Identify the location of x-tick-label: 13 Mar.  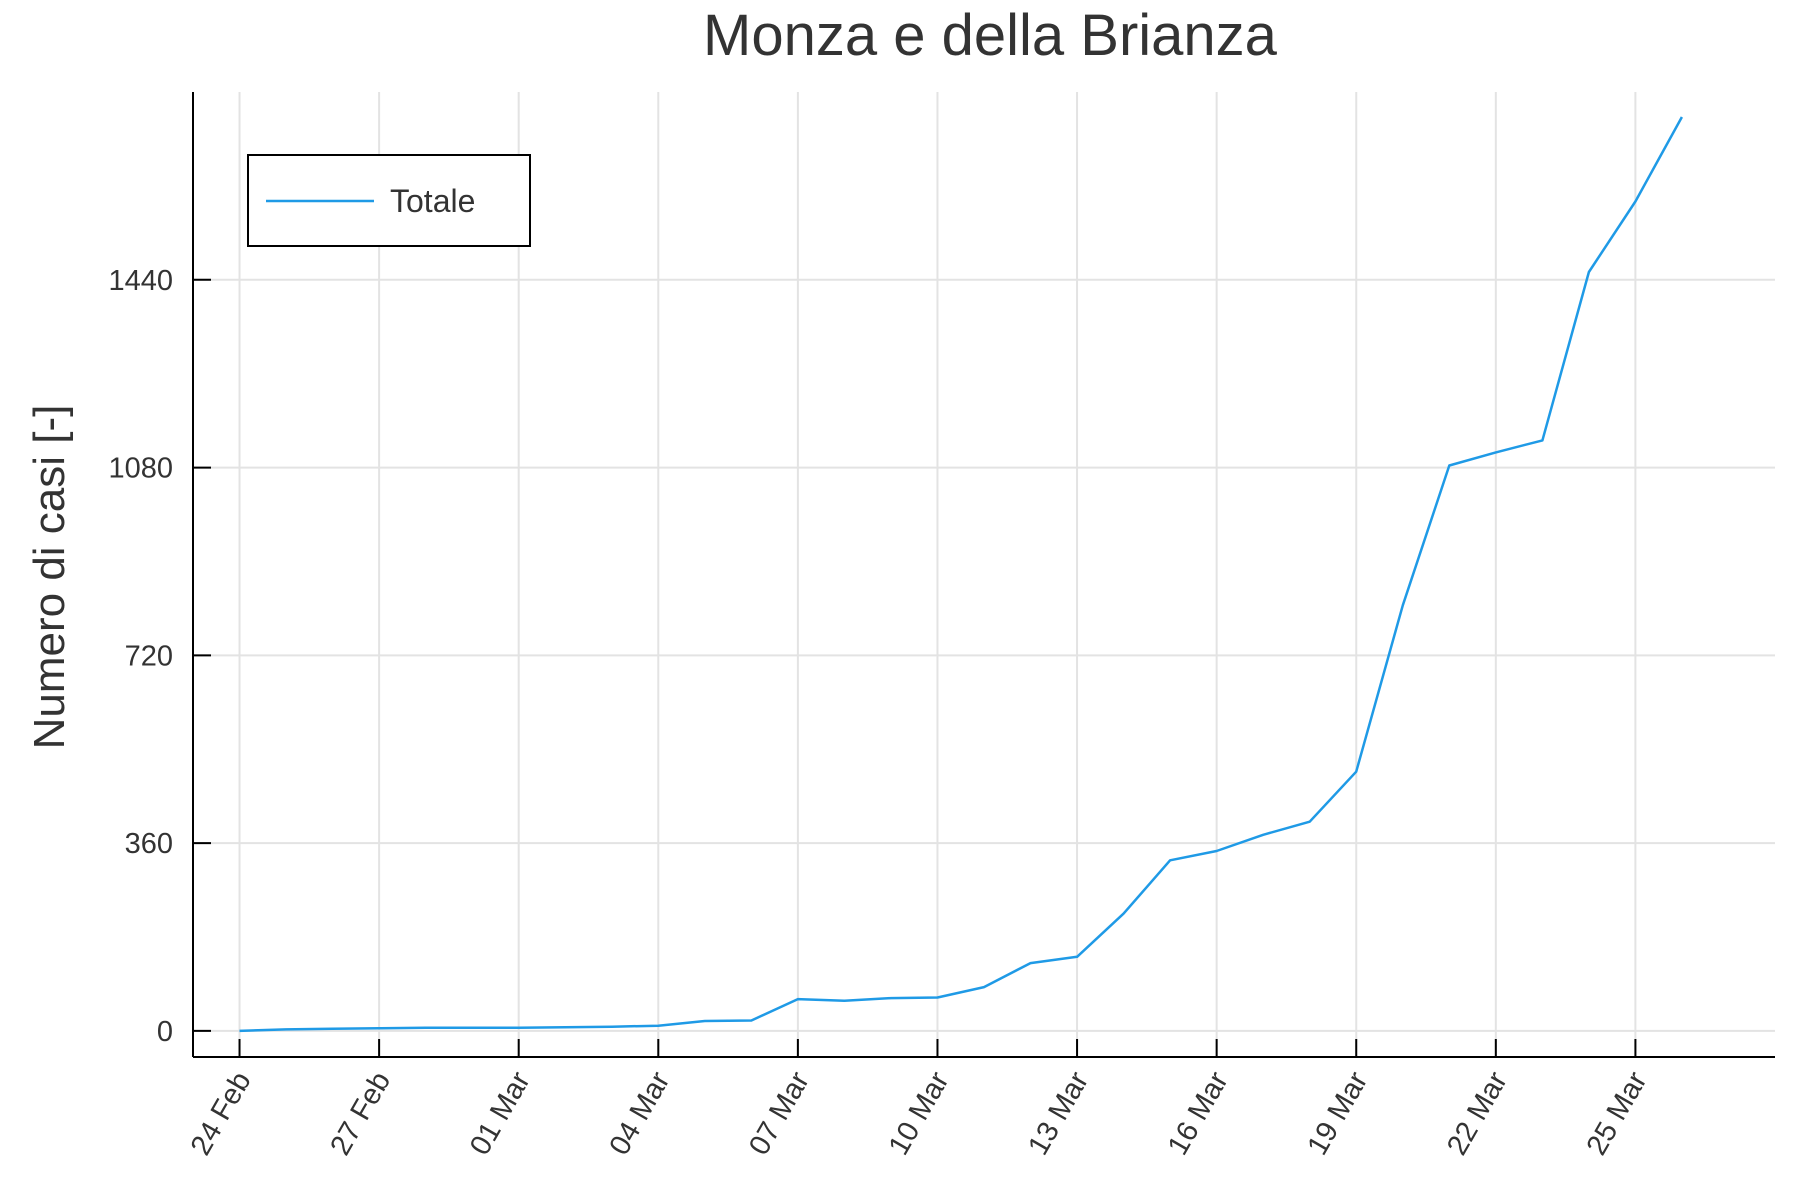
(1058, 1113).